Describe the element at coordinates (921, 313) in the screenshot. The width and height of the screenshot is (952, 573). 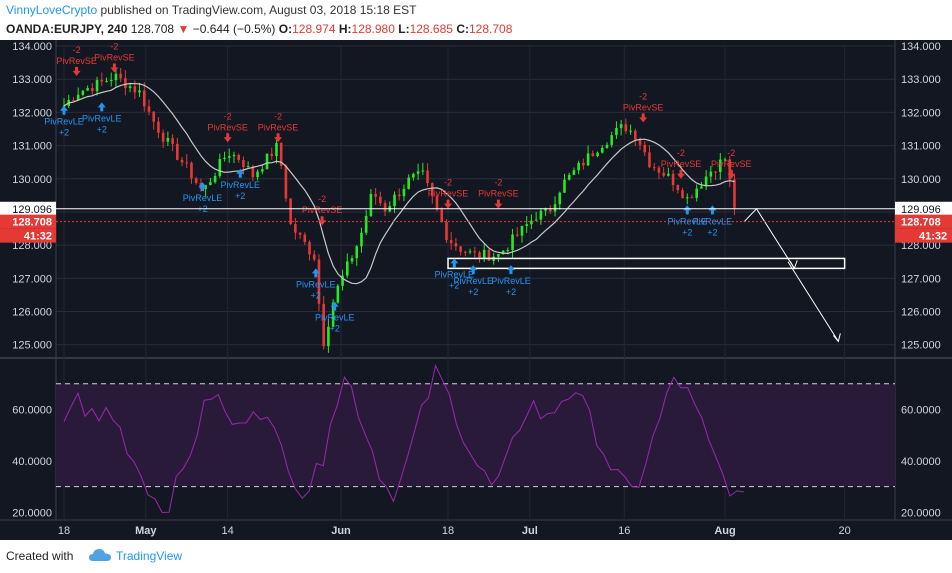
I see `y-tick-label-right: 126.000` at that location.